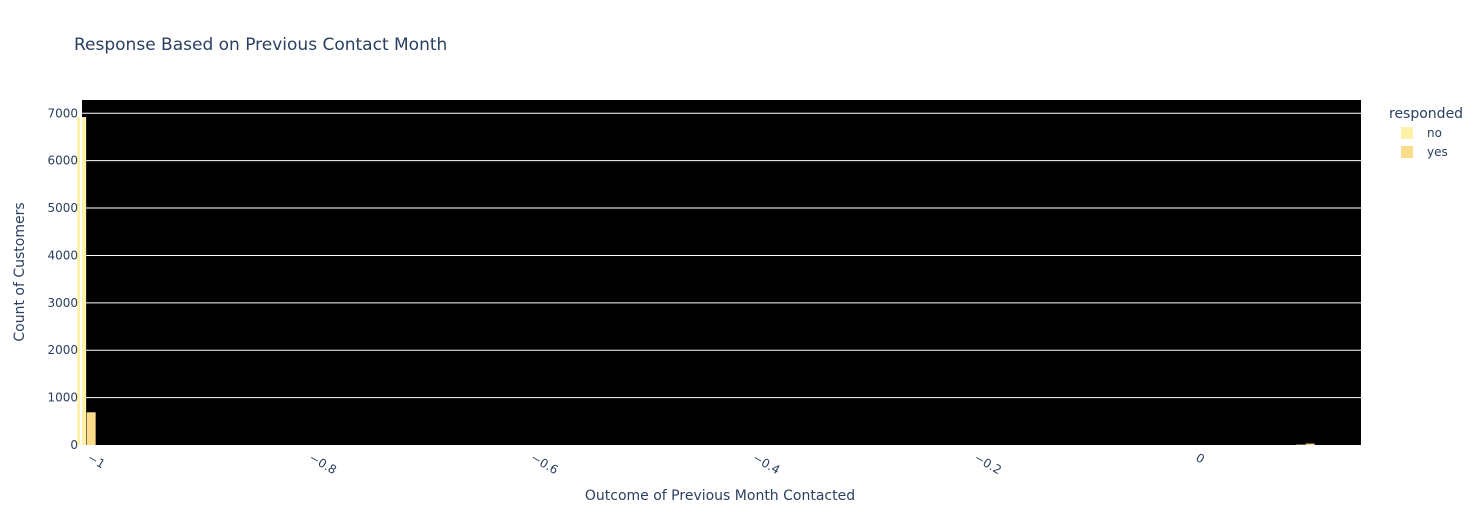  What do you see at coordinates (1434, 133) in the screenshot?
I see `legend-label-no: no` at bounding box center [1434, 133].